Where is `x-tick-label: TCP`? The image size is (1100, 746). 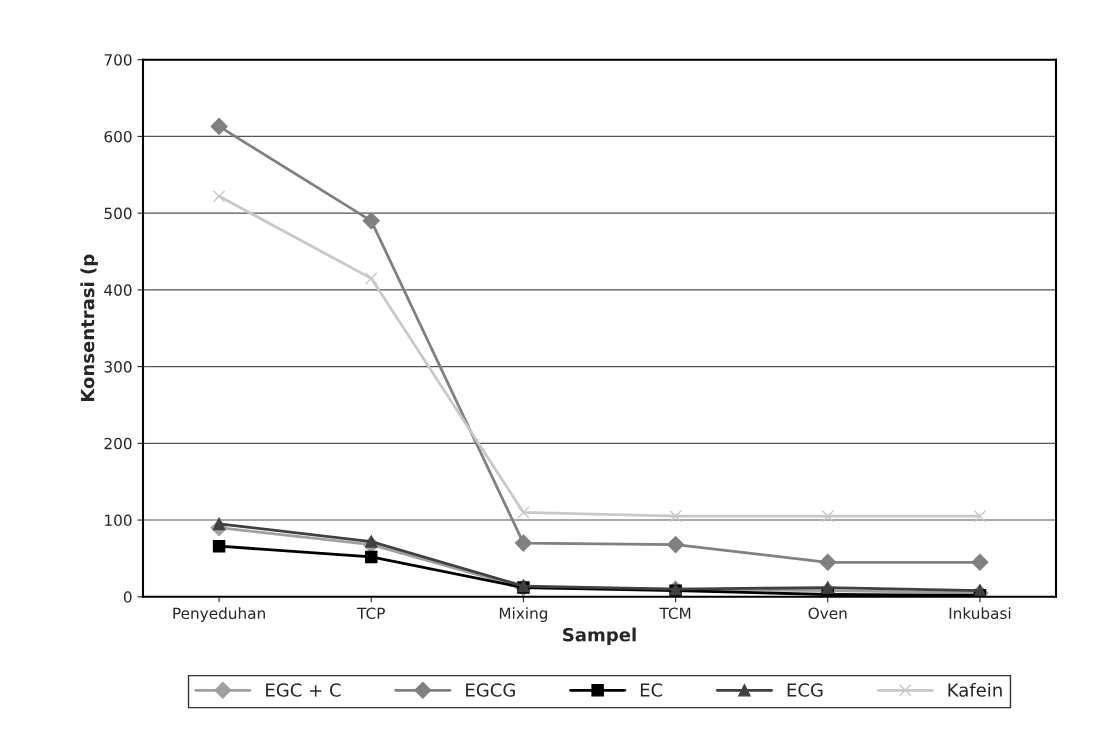
x-tick-label: TCP is located at coordinates (371, 613).